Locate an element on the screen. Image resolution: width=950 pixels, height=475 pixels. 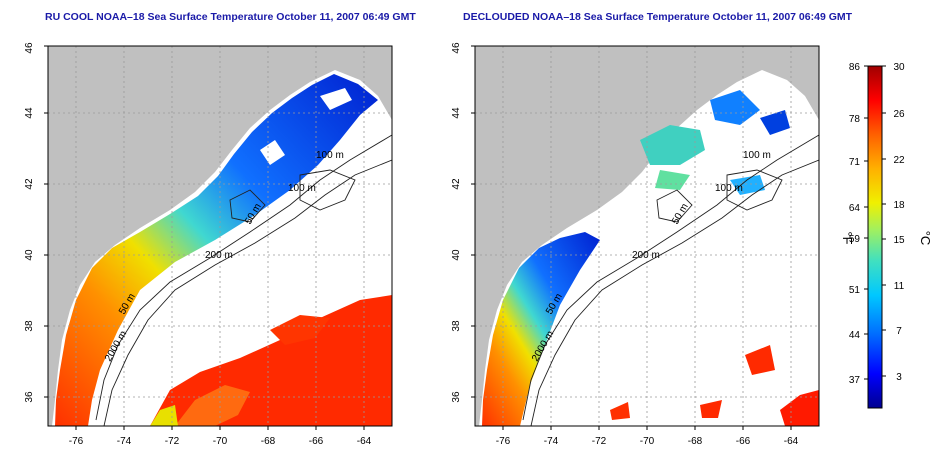
right-lat-label-40: 40 is located at coordinates (456, 255).